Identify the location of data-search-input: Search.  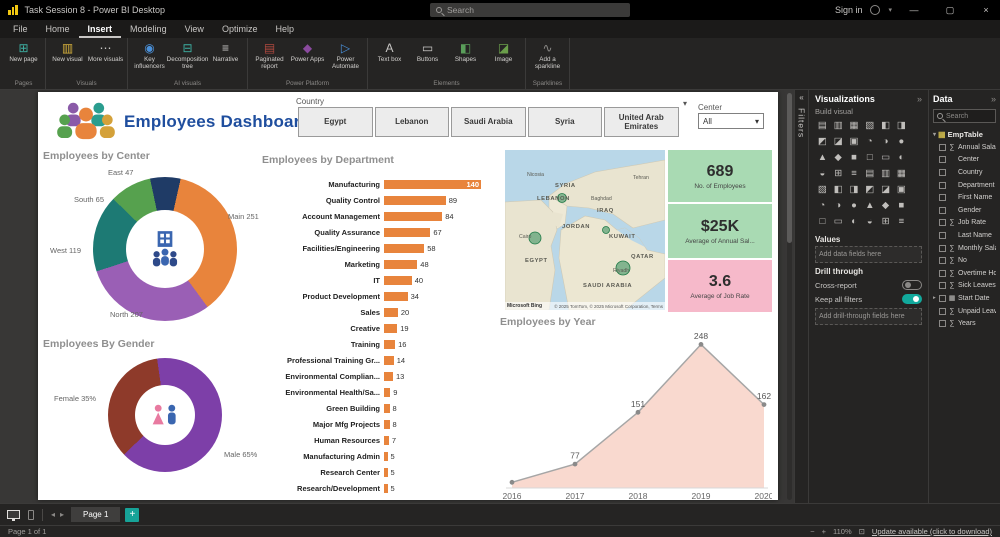
(964, 116).